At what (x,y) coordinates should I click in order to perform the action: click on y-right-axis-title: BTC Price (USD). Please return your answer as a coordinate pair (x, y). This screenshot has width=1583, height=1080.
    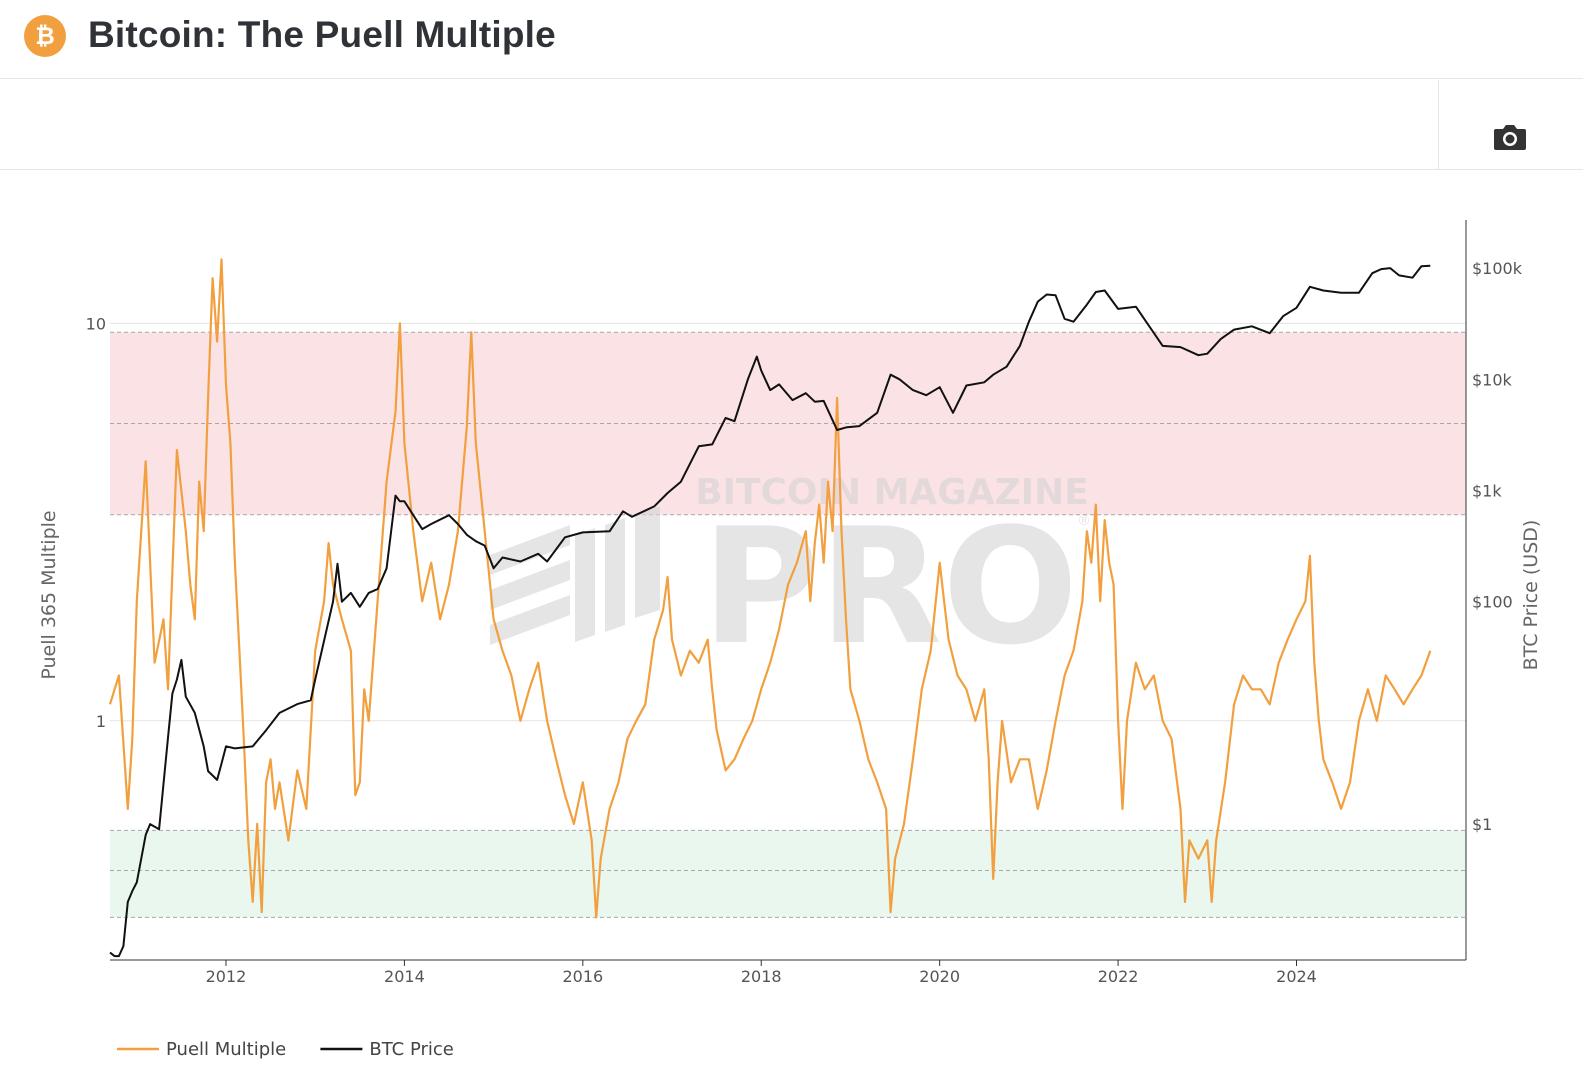
    Looking at the image, I should click on (1531, 595).